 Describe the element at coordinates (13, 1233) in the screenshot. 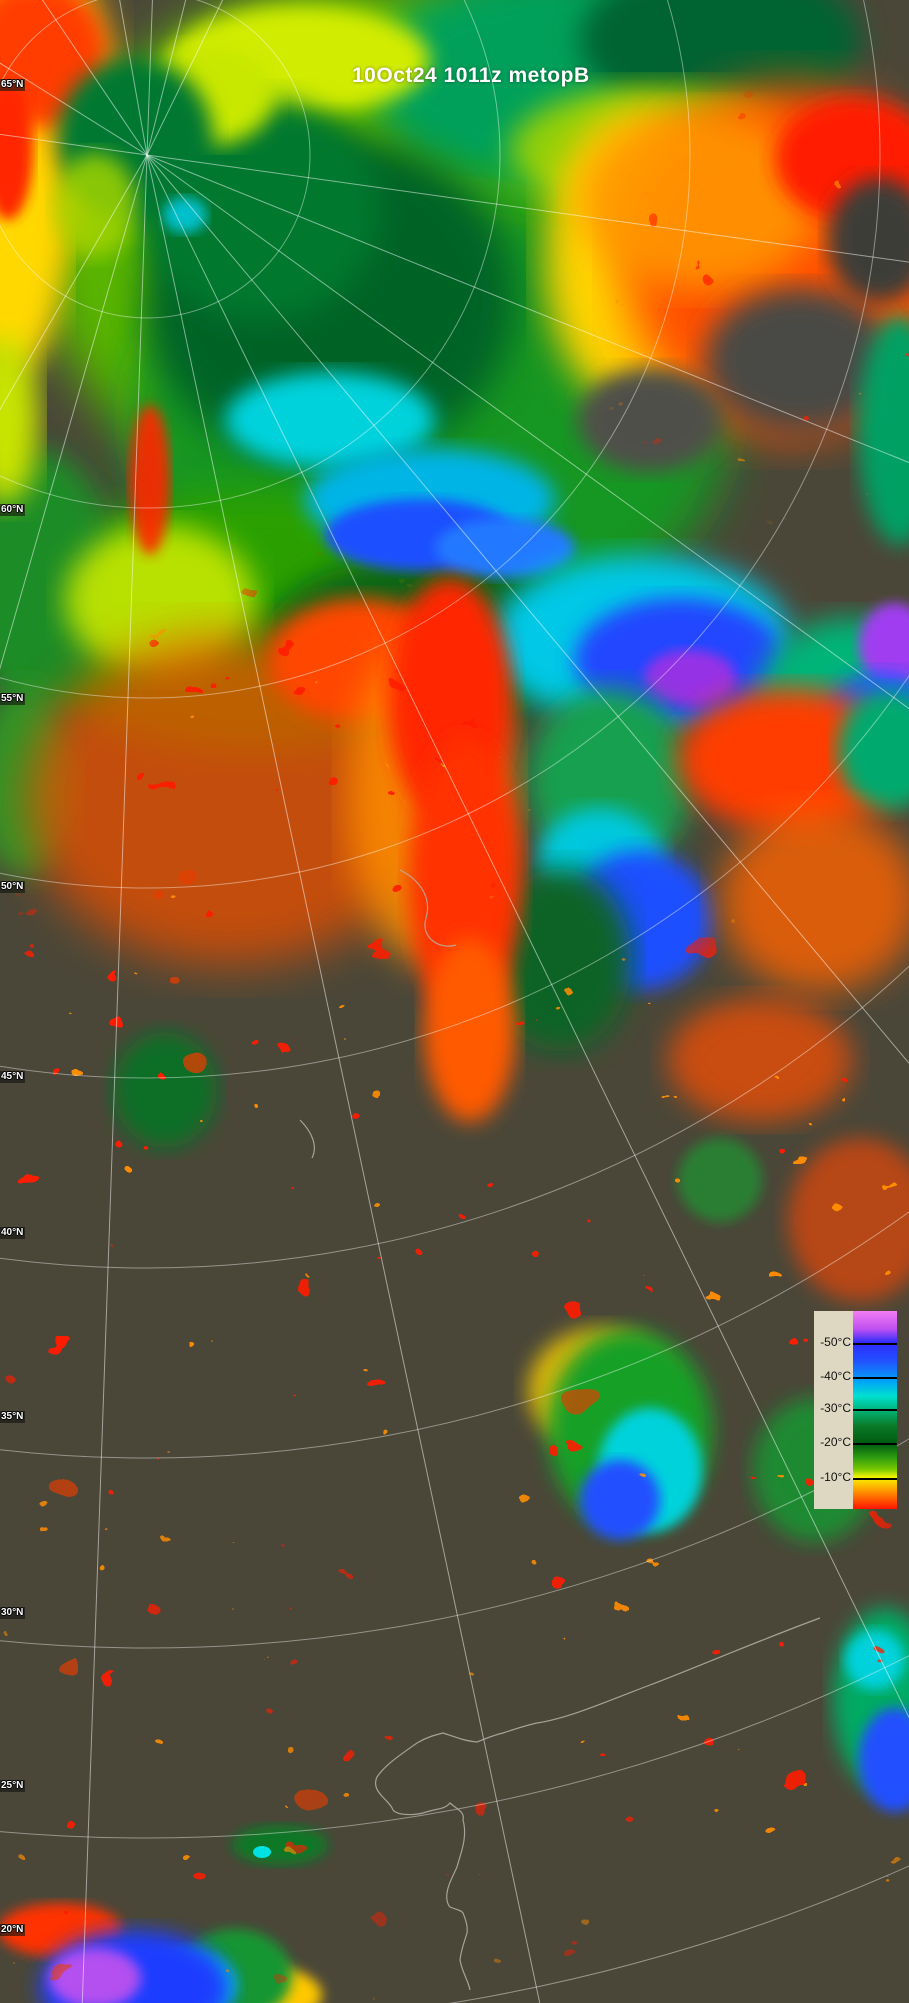

I see `latitude-label: 40°N` at that location.